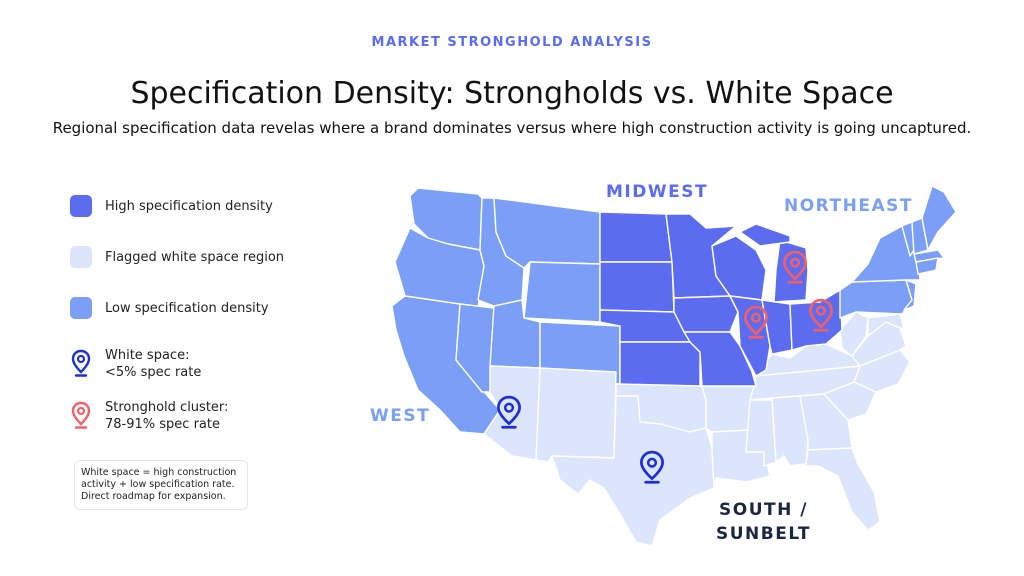 The image size is (1024, 576). What do you see at coordinates (147, 355) in the screenshot?
I see `legend-white-pin-title: White space:` at bounding box center [147, 355].